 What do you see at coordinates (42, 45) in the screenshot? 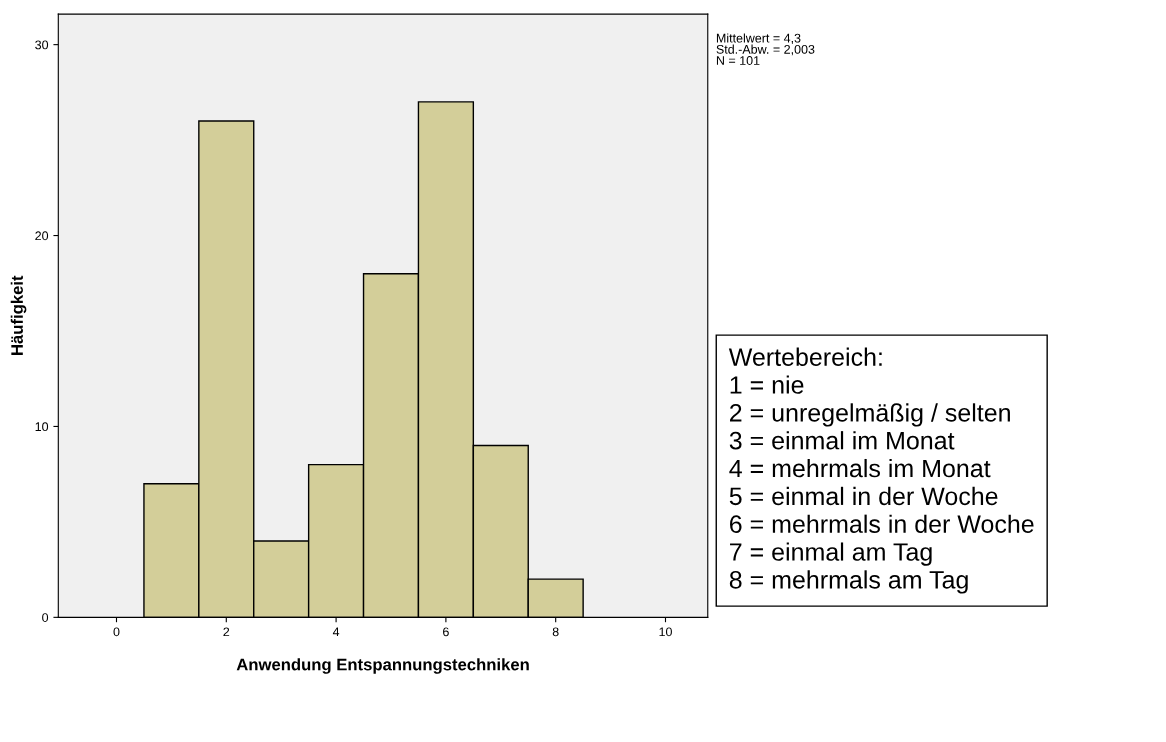
I see `y-tick-label: 30` at bounding box center [42, 45].